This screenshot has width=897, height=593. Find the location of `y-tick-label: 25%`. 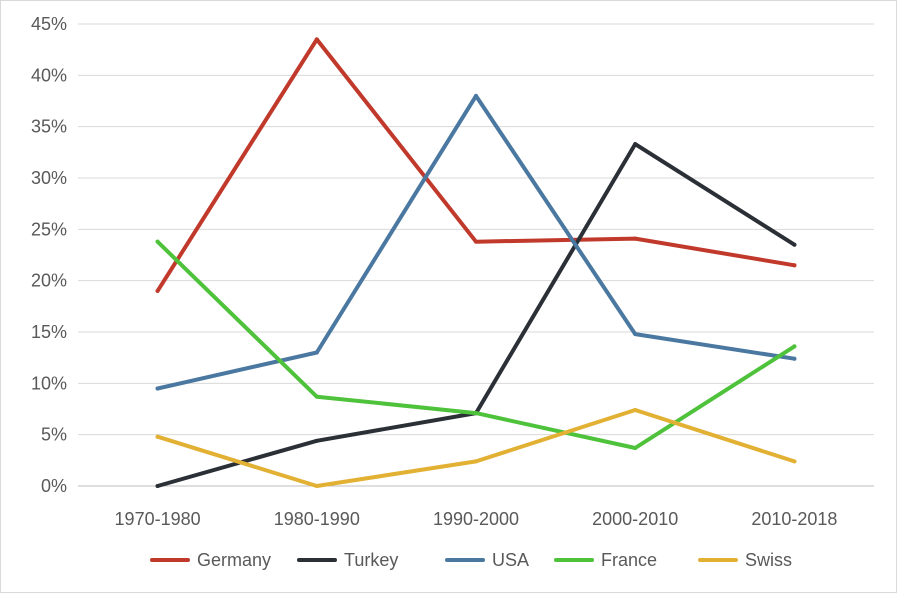

y-tick-label: 25% is located at coordinates (49, 229).